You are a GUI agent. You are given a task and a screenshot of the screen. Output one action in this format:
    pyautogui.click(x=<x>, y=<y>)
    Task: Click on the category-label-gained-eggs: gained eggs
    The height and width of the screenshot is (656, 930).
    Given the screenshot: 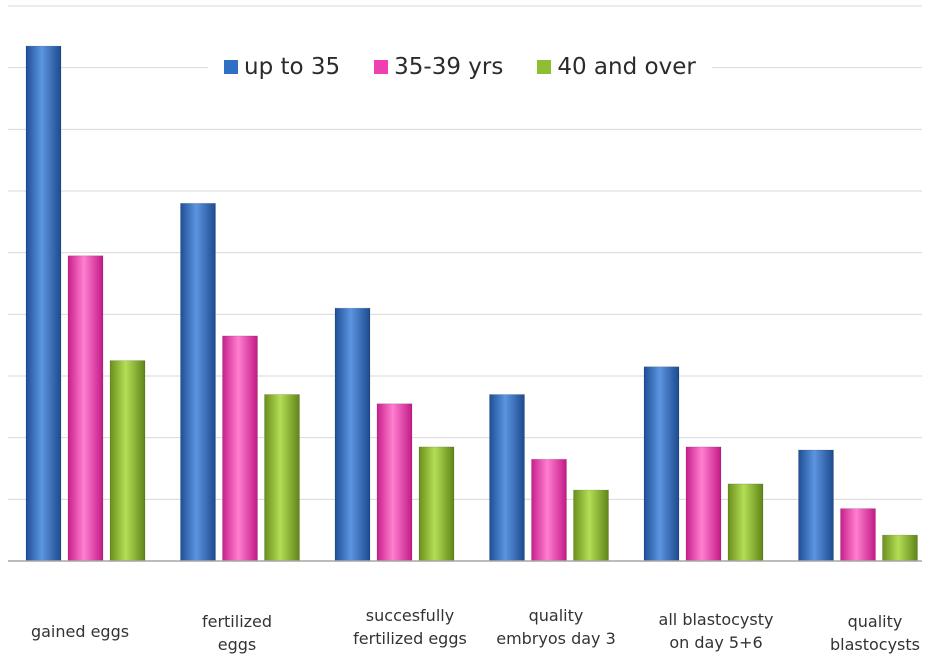 What is the action you would take?
    pyautogui.click(x=80, y=631)
    